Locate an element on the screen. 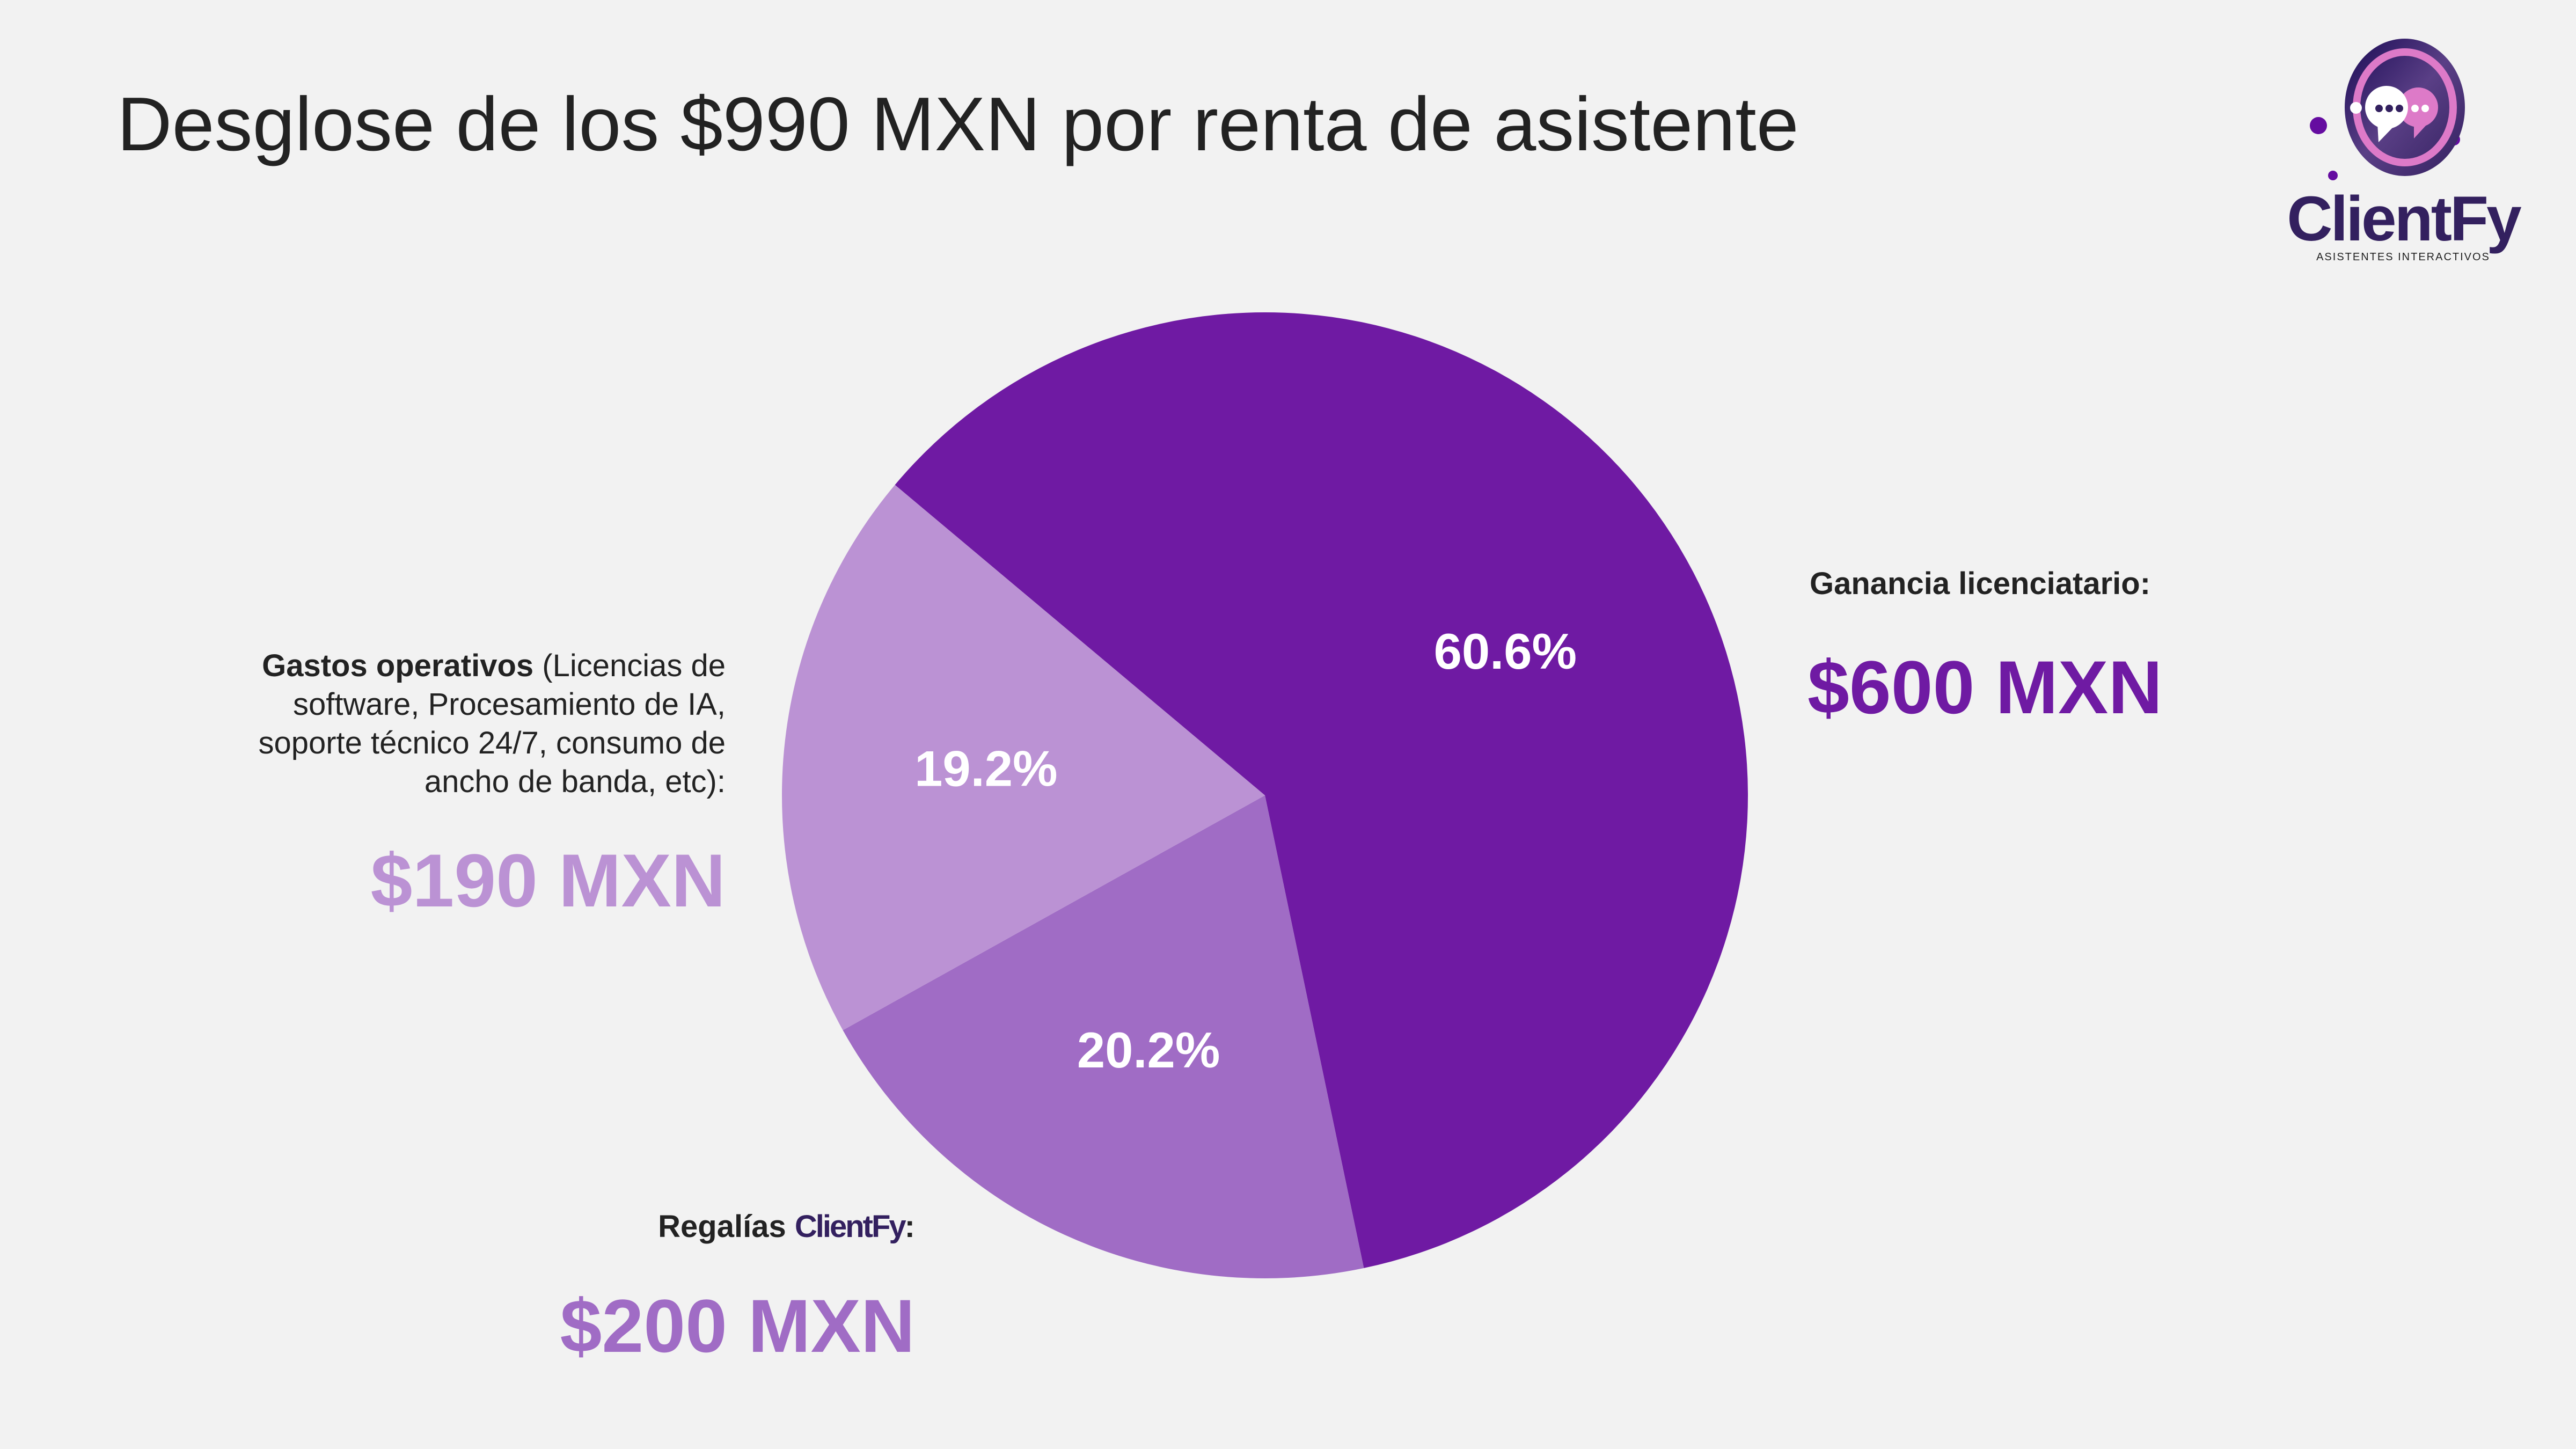 The height and width of the screenshot is (1449, 2576). logo-tagline: ASISTENTES INTERACTIVOS is located at coordinates (2403, 257).